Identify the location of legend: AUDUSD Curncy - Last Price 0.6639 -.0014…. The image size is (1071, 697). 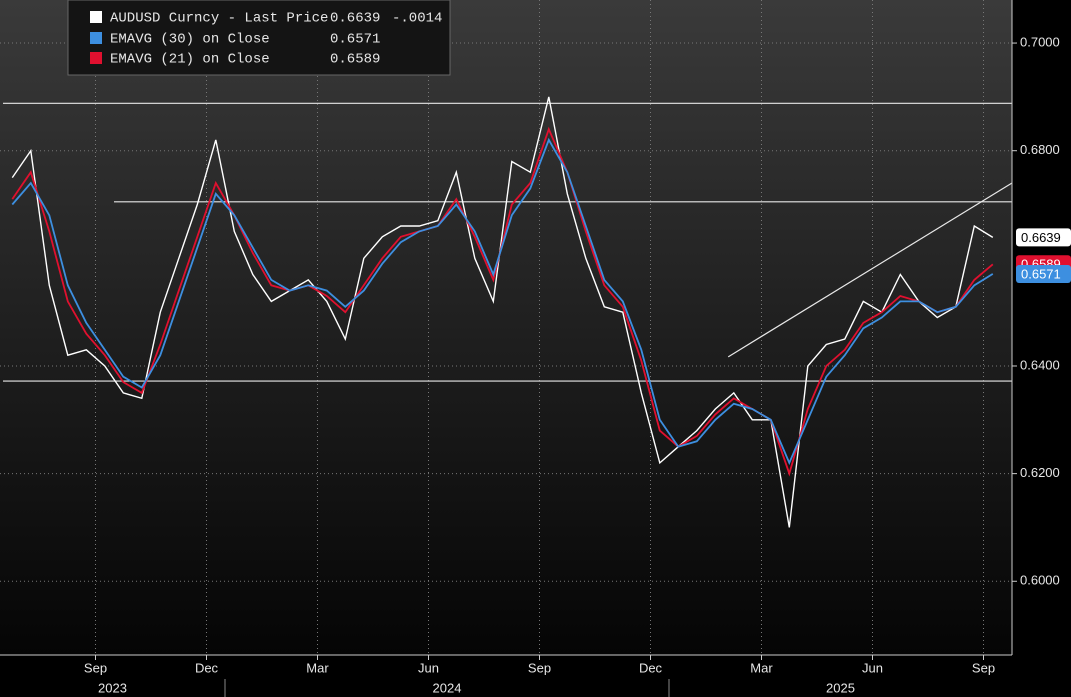
(259, 38).